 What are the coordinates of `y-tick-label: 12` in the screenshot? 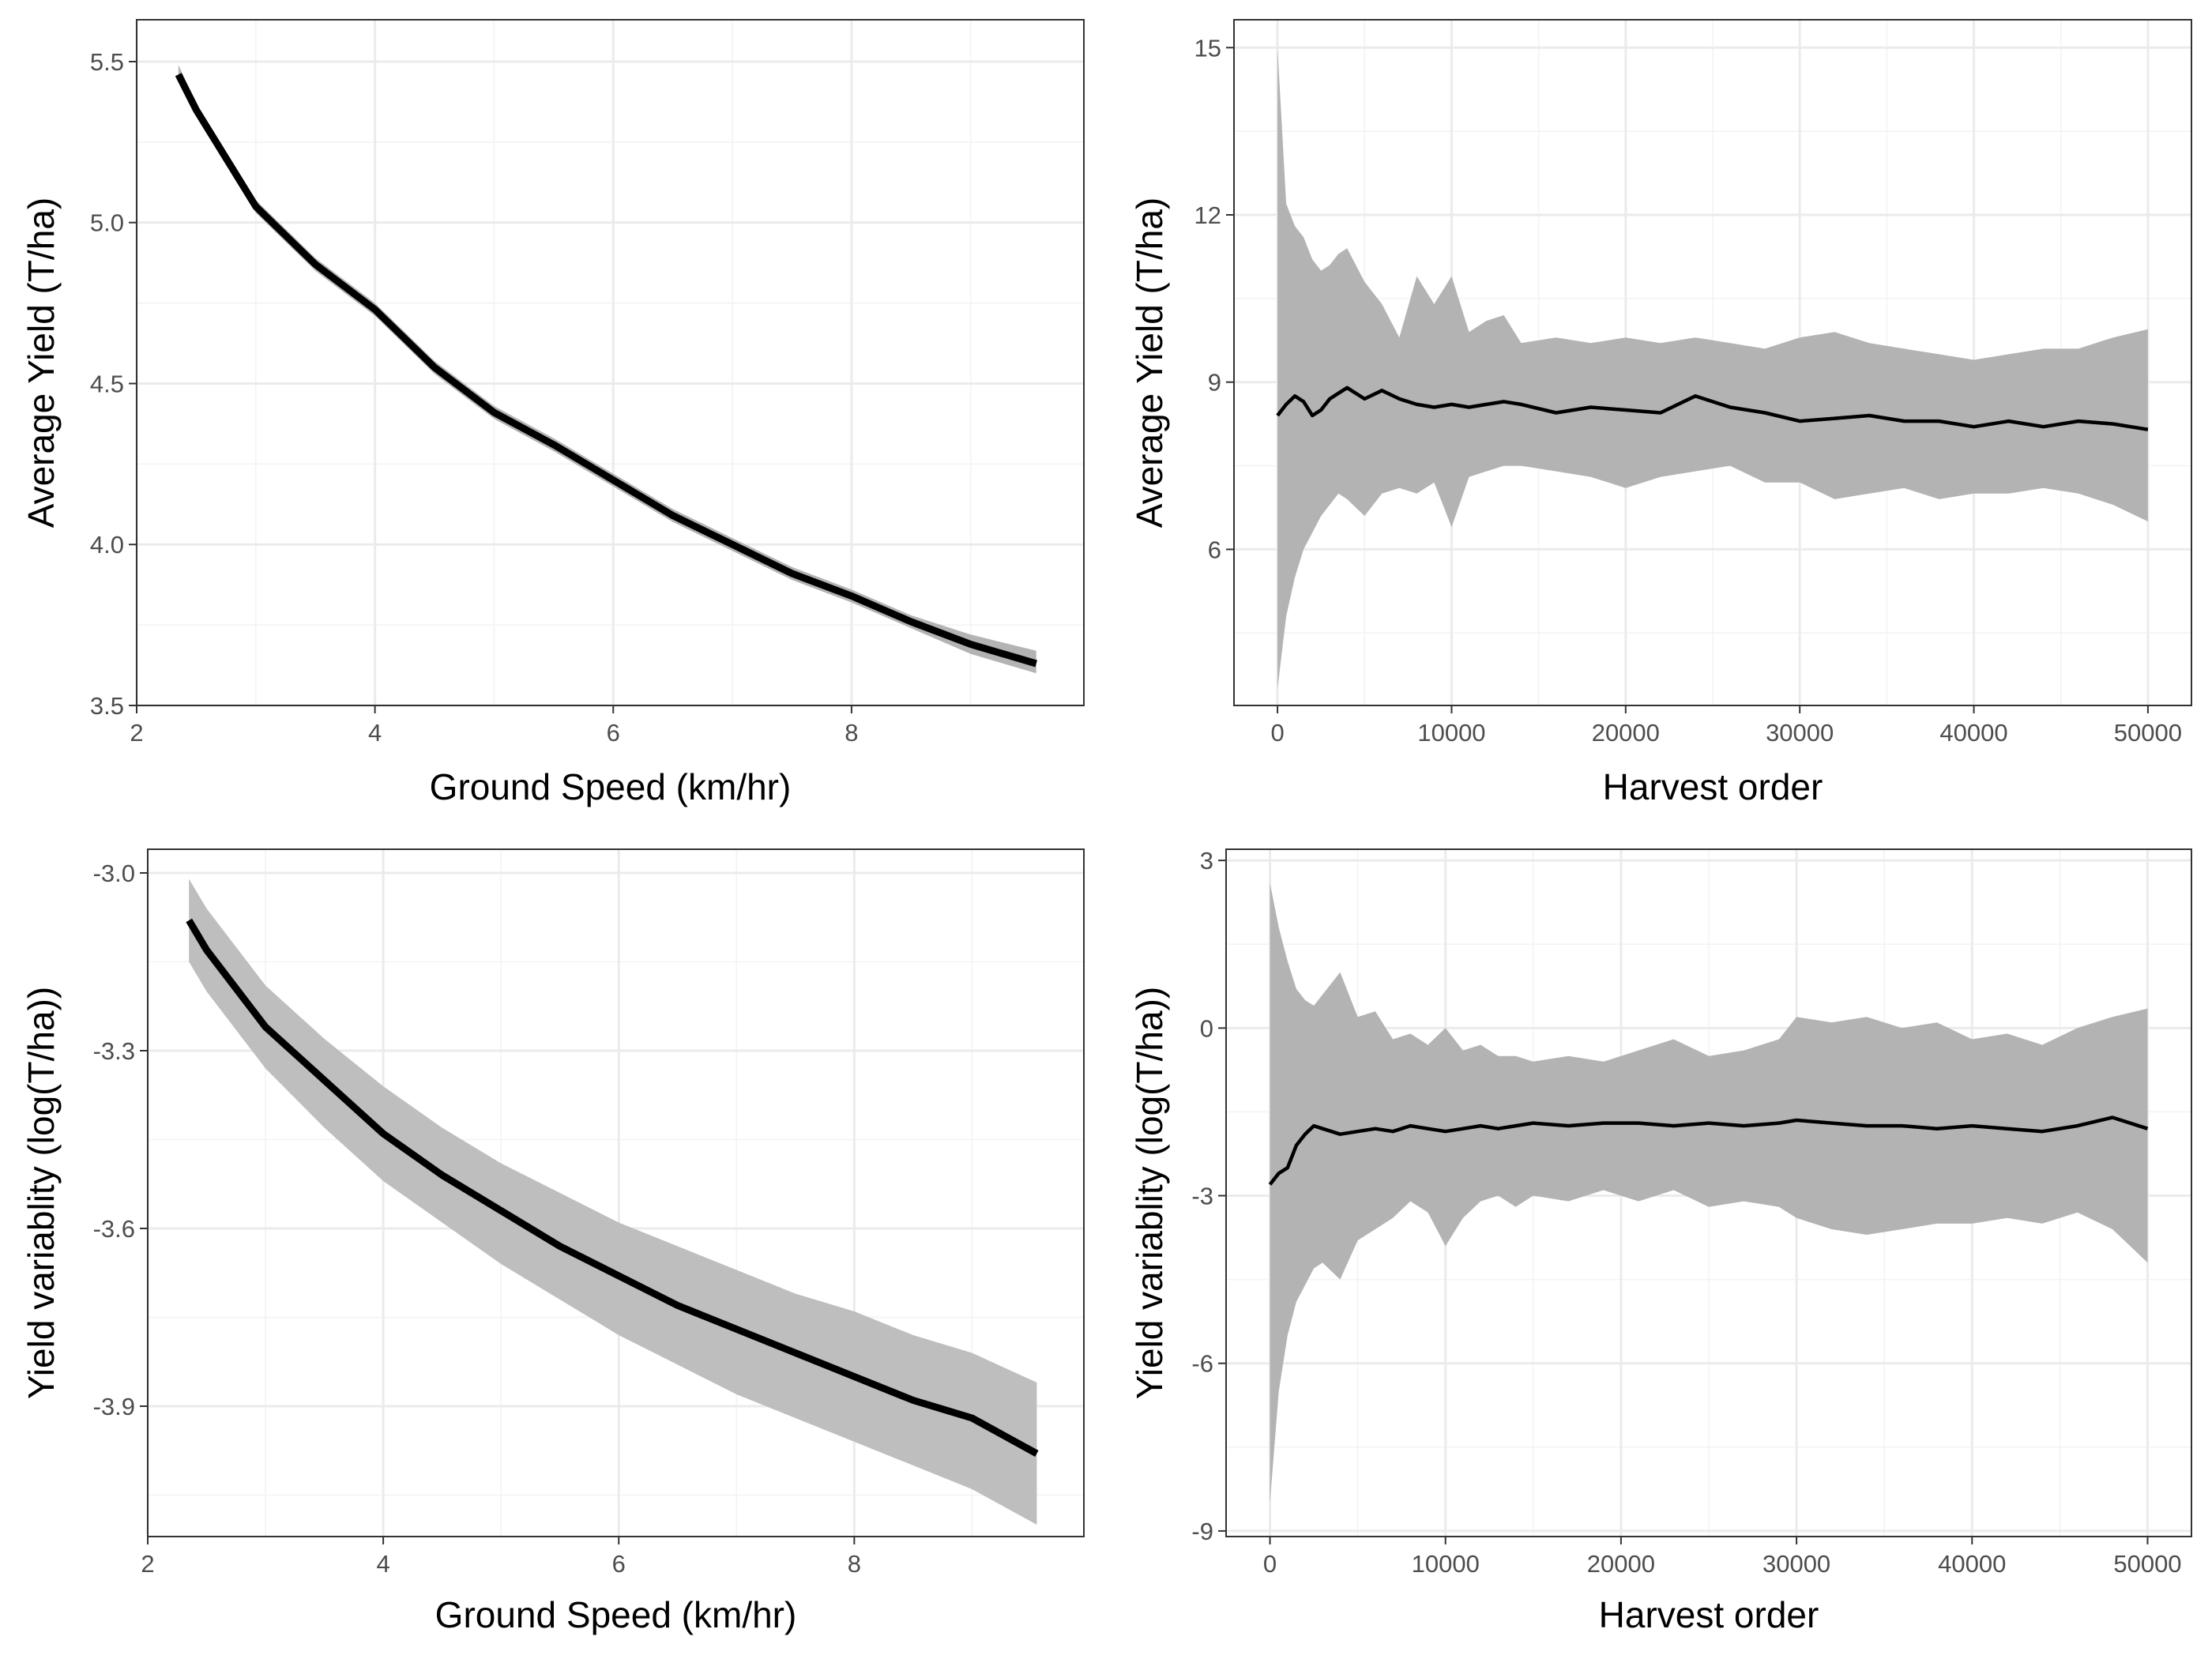 It's located at (1207, 215).